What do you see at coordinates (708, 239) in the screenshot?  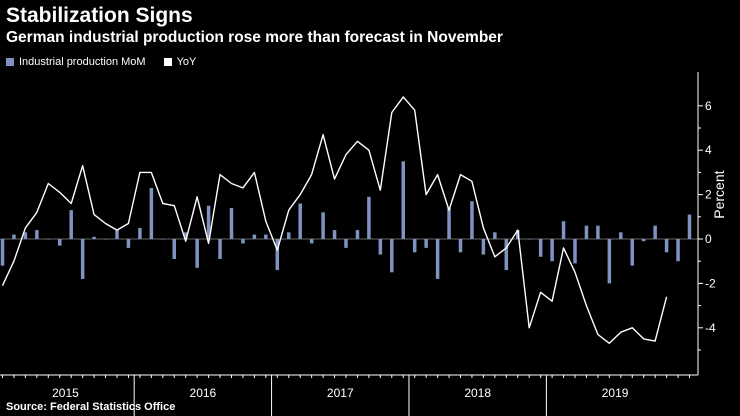 I see `y-tick-label: 0` at bounding box center [708, 239].